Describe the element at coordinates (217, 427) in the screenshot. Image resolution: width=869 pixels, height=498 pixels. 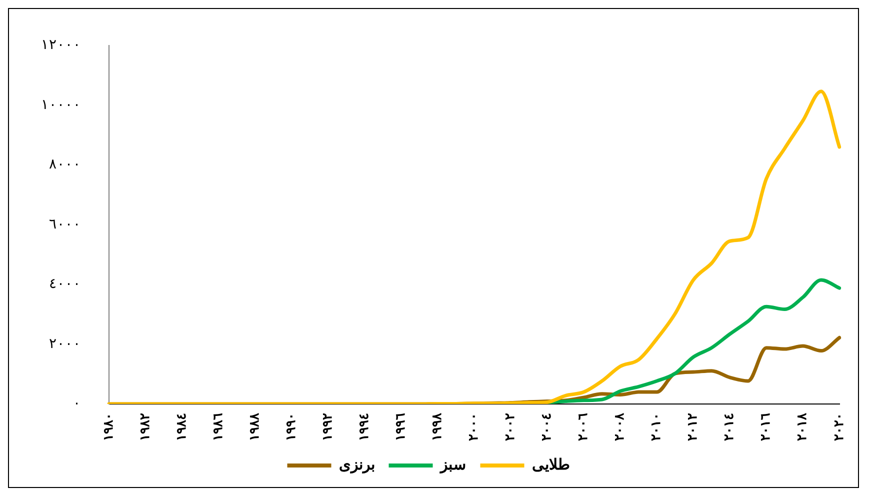
I see `x-tick-label: ١٩٨٦` at that location.